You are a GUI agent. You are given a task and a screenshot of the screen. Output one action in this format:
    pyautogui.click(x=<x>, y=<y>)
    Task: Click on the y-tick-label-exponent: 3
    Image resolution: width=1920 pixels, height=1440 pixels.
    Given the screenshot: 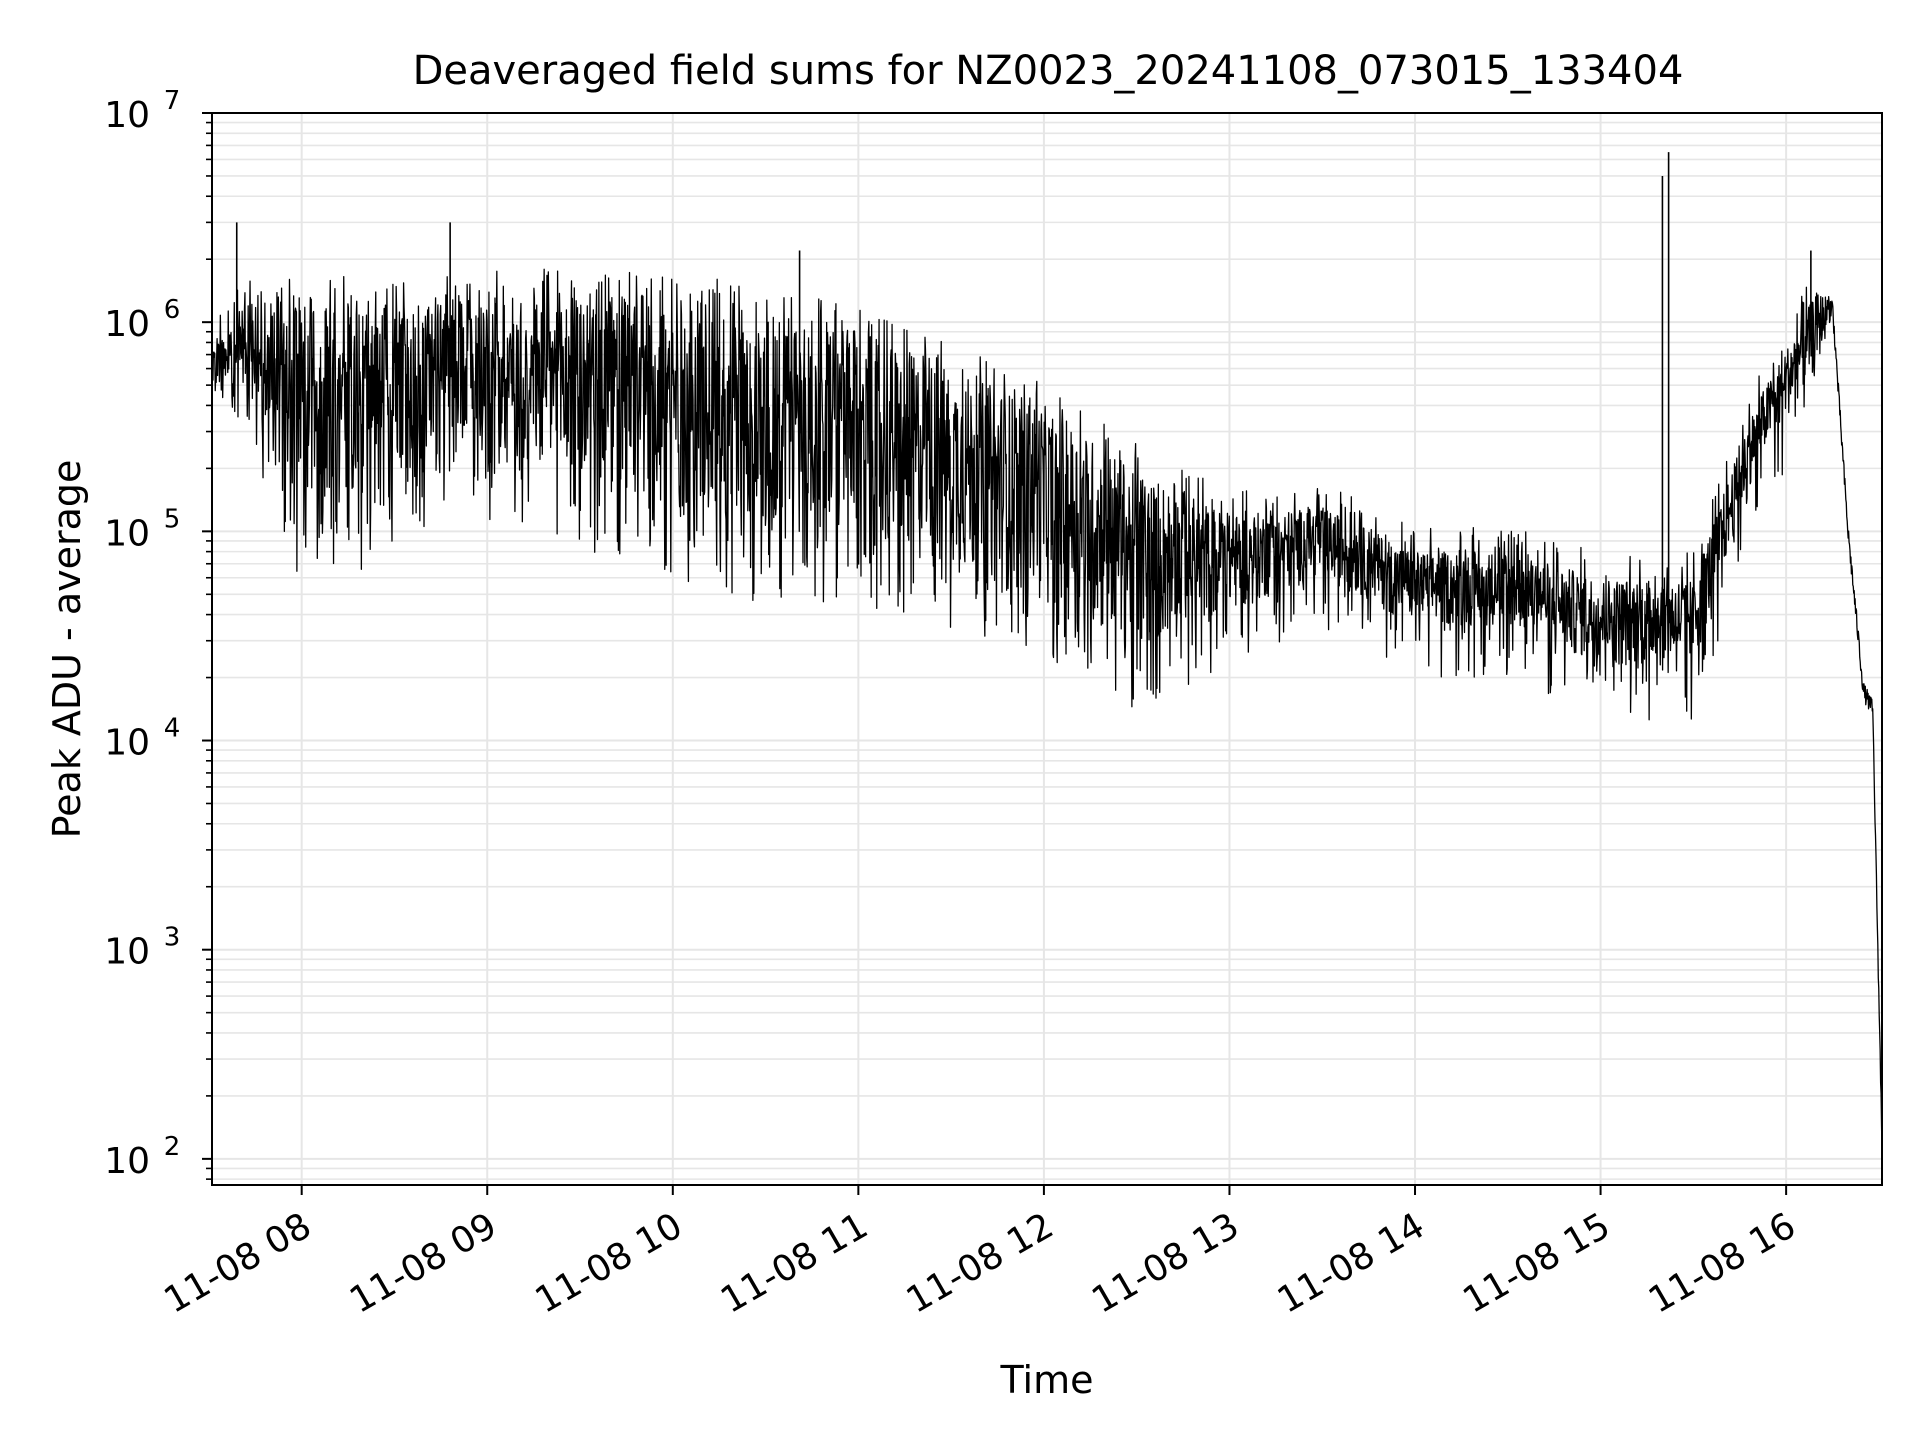 What is the action you would take?
    pyautogui.click(x=172, y=938)
    